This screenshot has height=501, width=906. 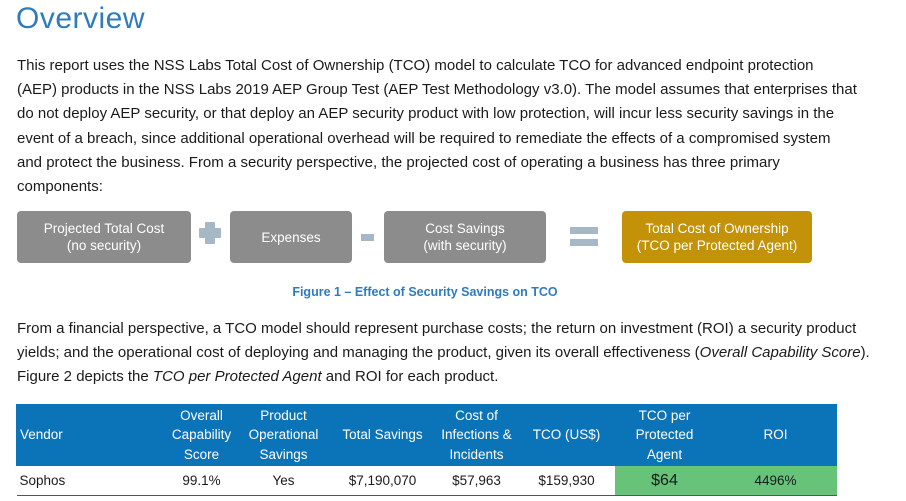 I want to click on financial-text-3: and ROI for each product., so click(x=410, y=377).